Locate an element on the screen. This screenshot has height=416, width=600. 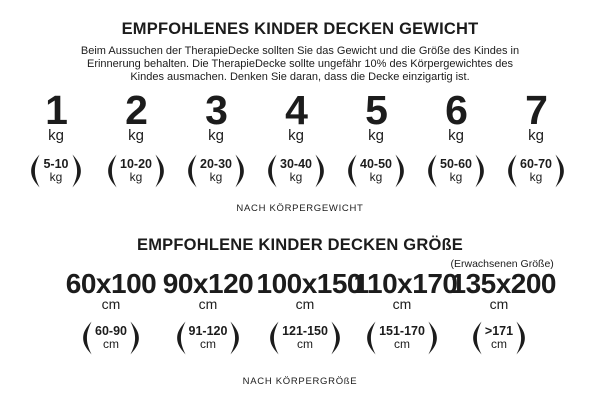
size-range-text: 60-90 cm is located at coordinates (111, 337).